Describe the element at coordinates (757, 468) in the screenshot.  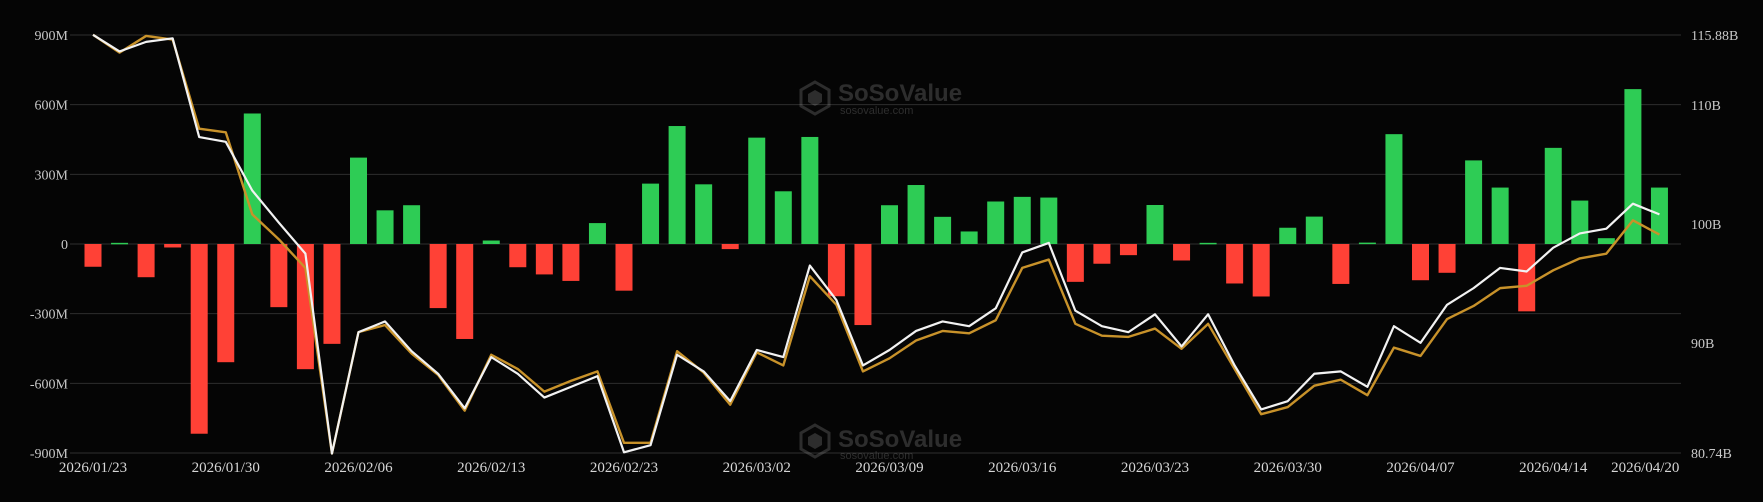
I see `x-tick-label: 2026/03/02` at that location.